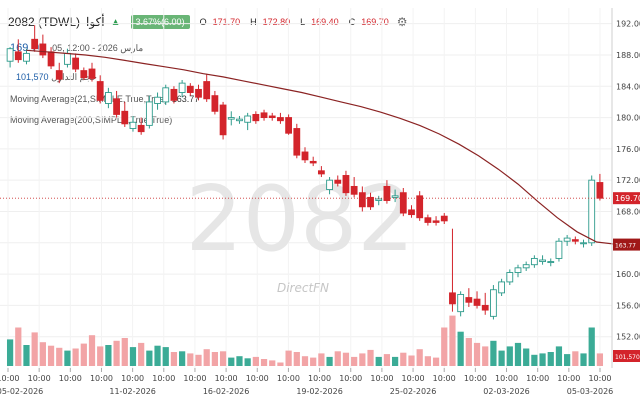 This screenshot has width=640, height=400. I want to click on low-value: 169.40, so click(325, 22).